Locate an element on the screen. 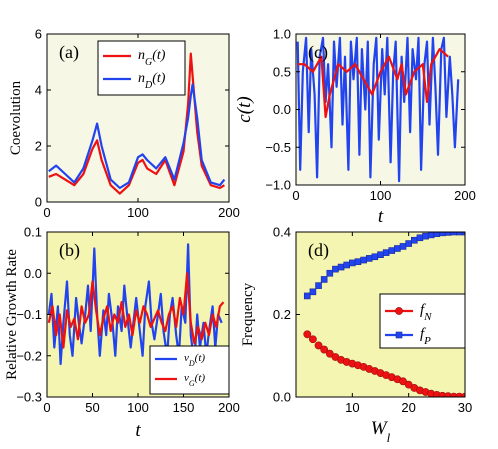 The width and height of the screenshot is (498, 449). xtick-label-c-2: 200 is located at coordinates (465, 195).